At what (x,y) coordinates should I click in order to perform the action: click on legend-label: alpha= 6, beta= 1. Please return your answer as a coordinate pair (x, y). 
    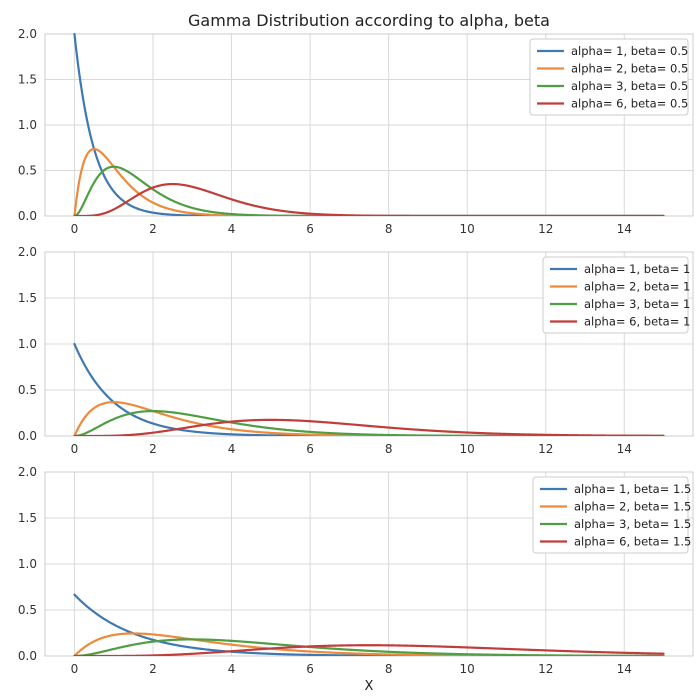
    Looking at the image, I should click on (637, 322).